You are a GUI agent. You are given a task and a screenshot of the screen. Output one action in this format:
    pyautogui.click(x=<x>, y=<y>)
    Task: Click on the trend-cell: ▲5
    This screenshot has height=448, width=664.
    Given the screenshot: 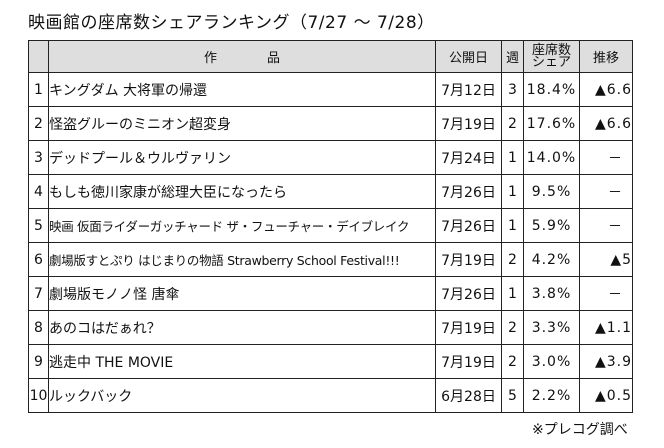 What is the action you would take?
    pyautogui.click(x=606, y=259)
    